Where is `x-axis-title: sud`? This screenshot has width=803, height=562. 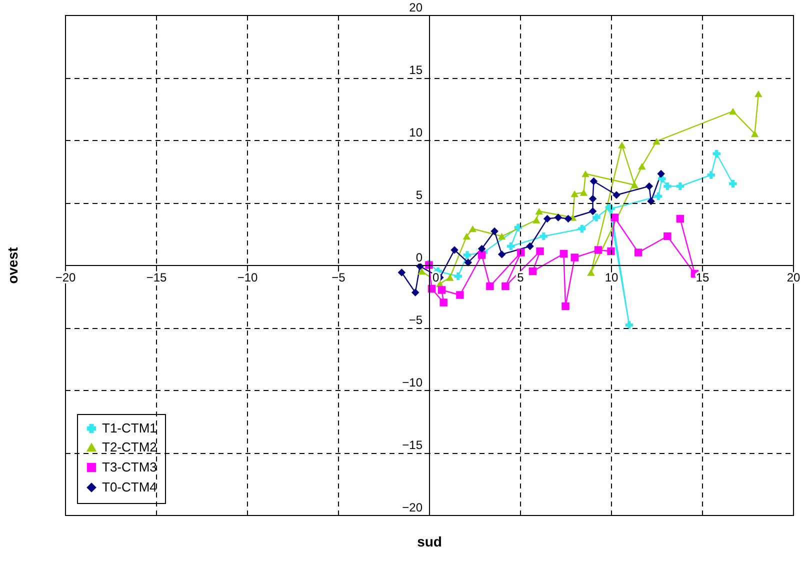 x-axis-title: sud is located at coordinates (429, 542).